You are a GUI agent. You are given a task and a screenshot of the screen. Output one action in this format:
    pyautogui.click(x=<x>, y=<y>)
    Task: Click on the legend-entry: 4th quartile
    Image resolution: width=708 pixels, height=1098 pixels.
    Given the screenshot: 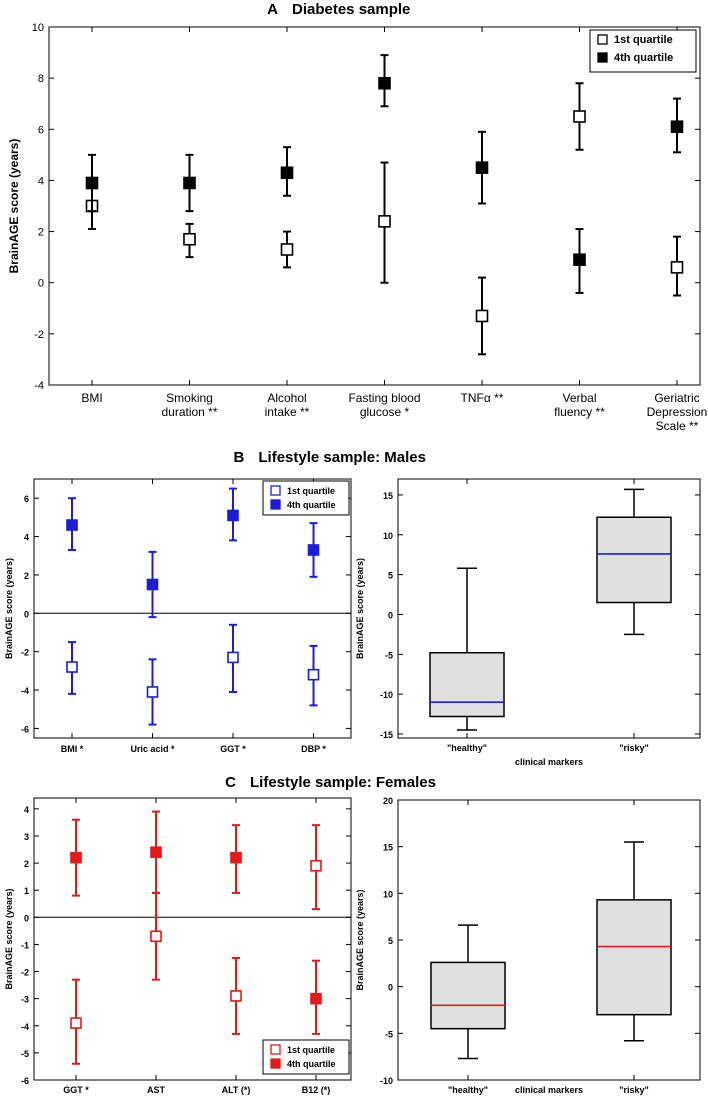 What is the action you would take?
    pyautogui.click(x=643, y=58)
    